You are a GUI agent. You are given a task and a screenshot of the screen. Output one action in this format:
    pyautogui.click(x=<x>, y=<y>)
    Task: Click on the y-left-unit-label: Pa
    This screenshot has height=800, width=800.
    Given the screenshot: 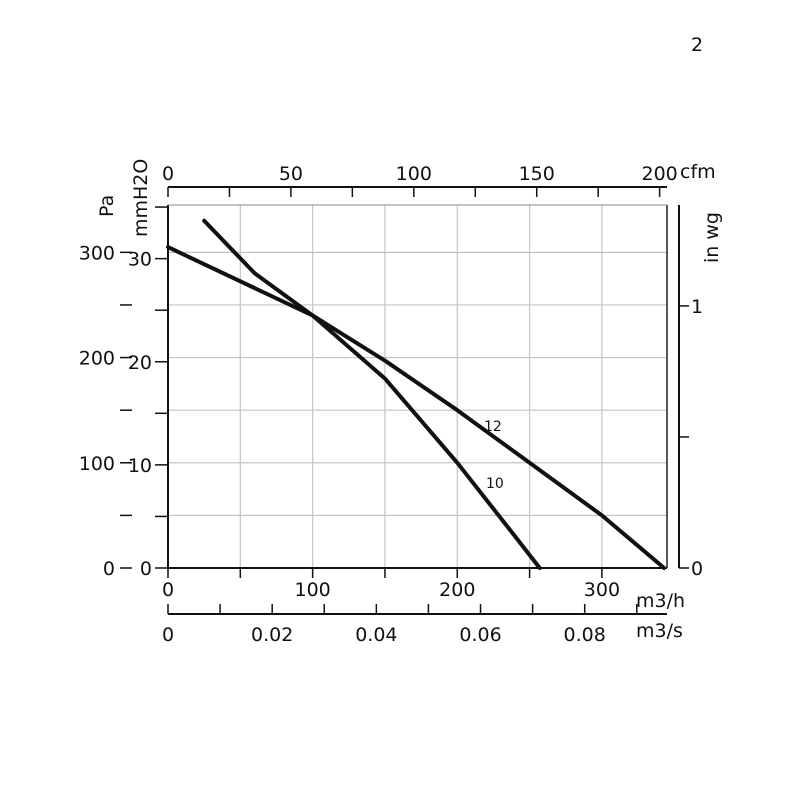 What is the action you would take?
    pyautogui.click(x=107, y=206)
    